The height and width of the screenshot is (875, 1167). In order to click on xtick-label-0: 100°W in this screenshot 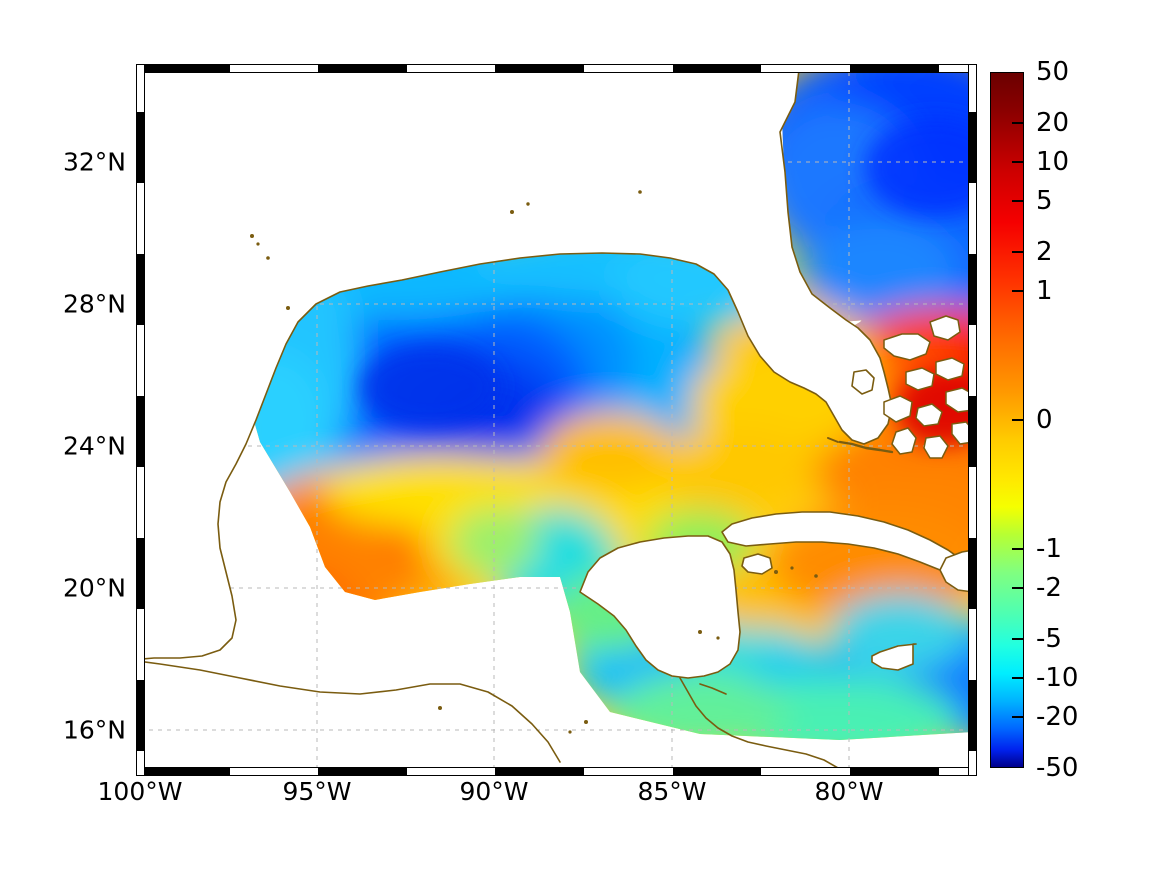, I will do `click(140, 791)`.